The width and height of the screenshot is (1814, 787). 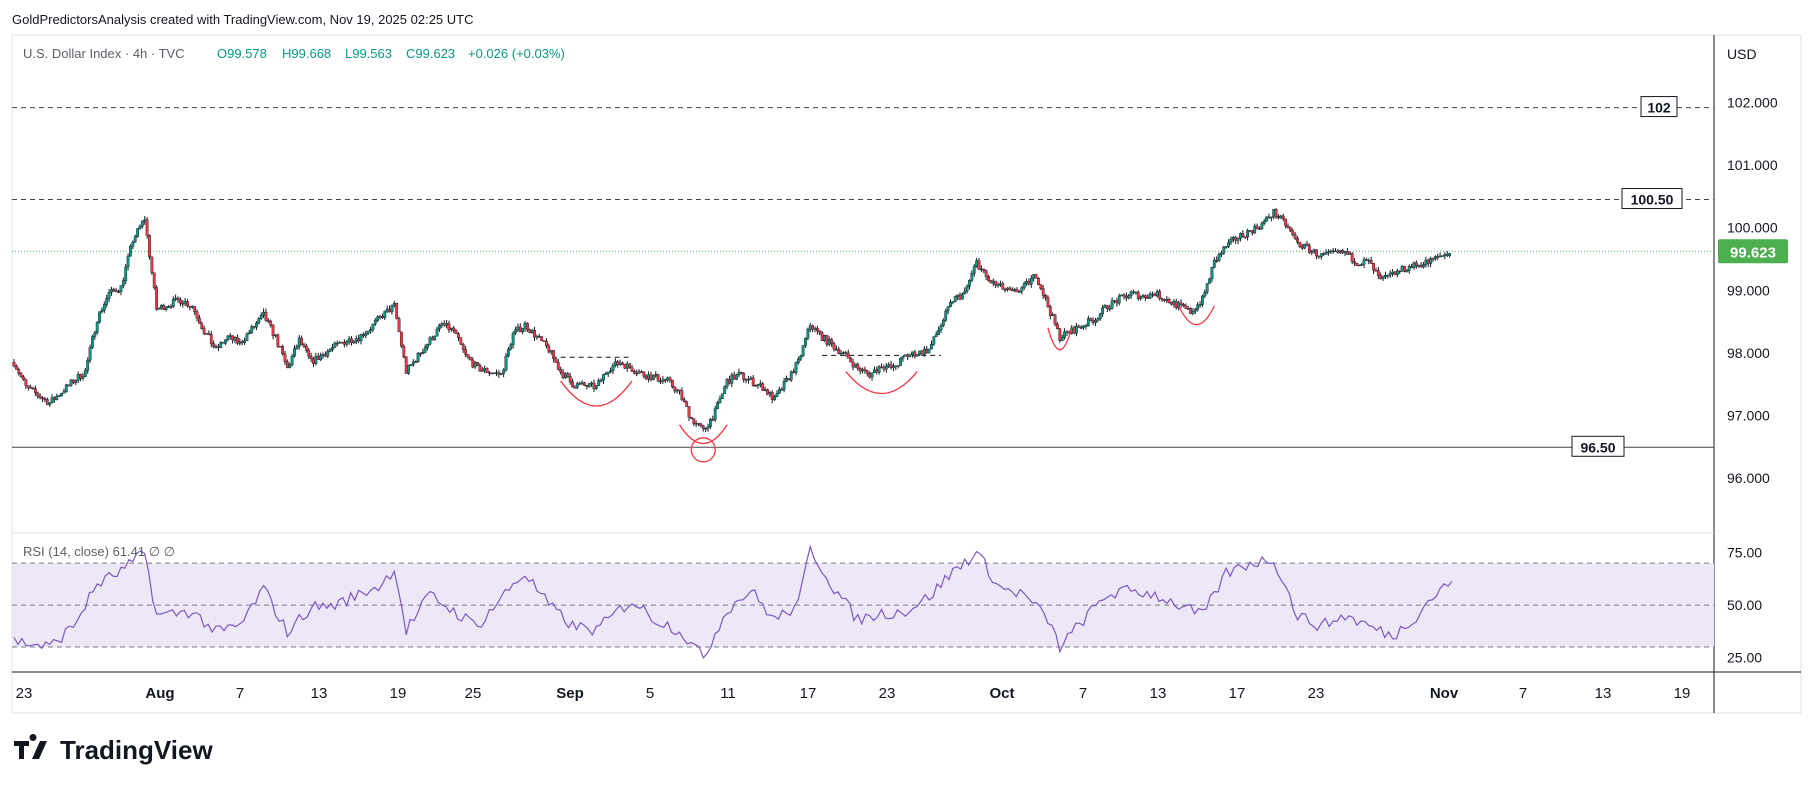 What do you see at coordinates (1682, 693) in the screenshot?
I see `time-tick-label: 19` at bounding box center [1682, 693].